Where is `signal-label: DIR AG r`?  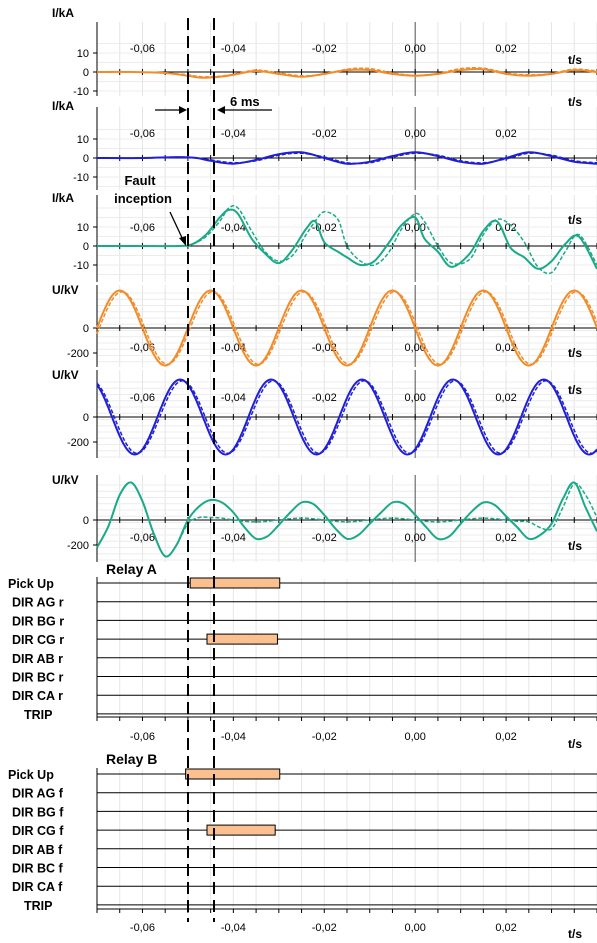
signal-label: DIR AG r is located at coordinates (38, 603).